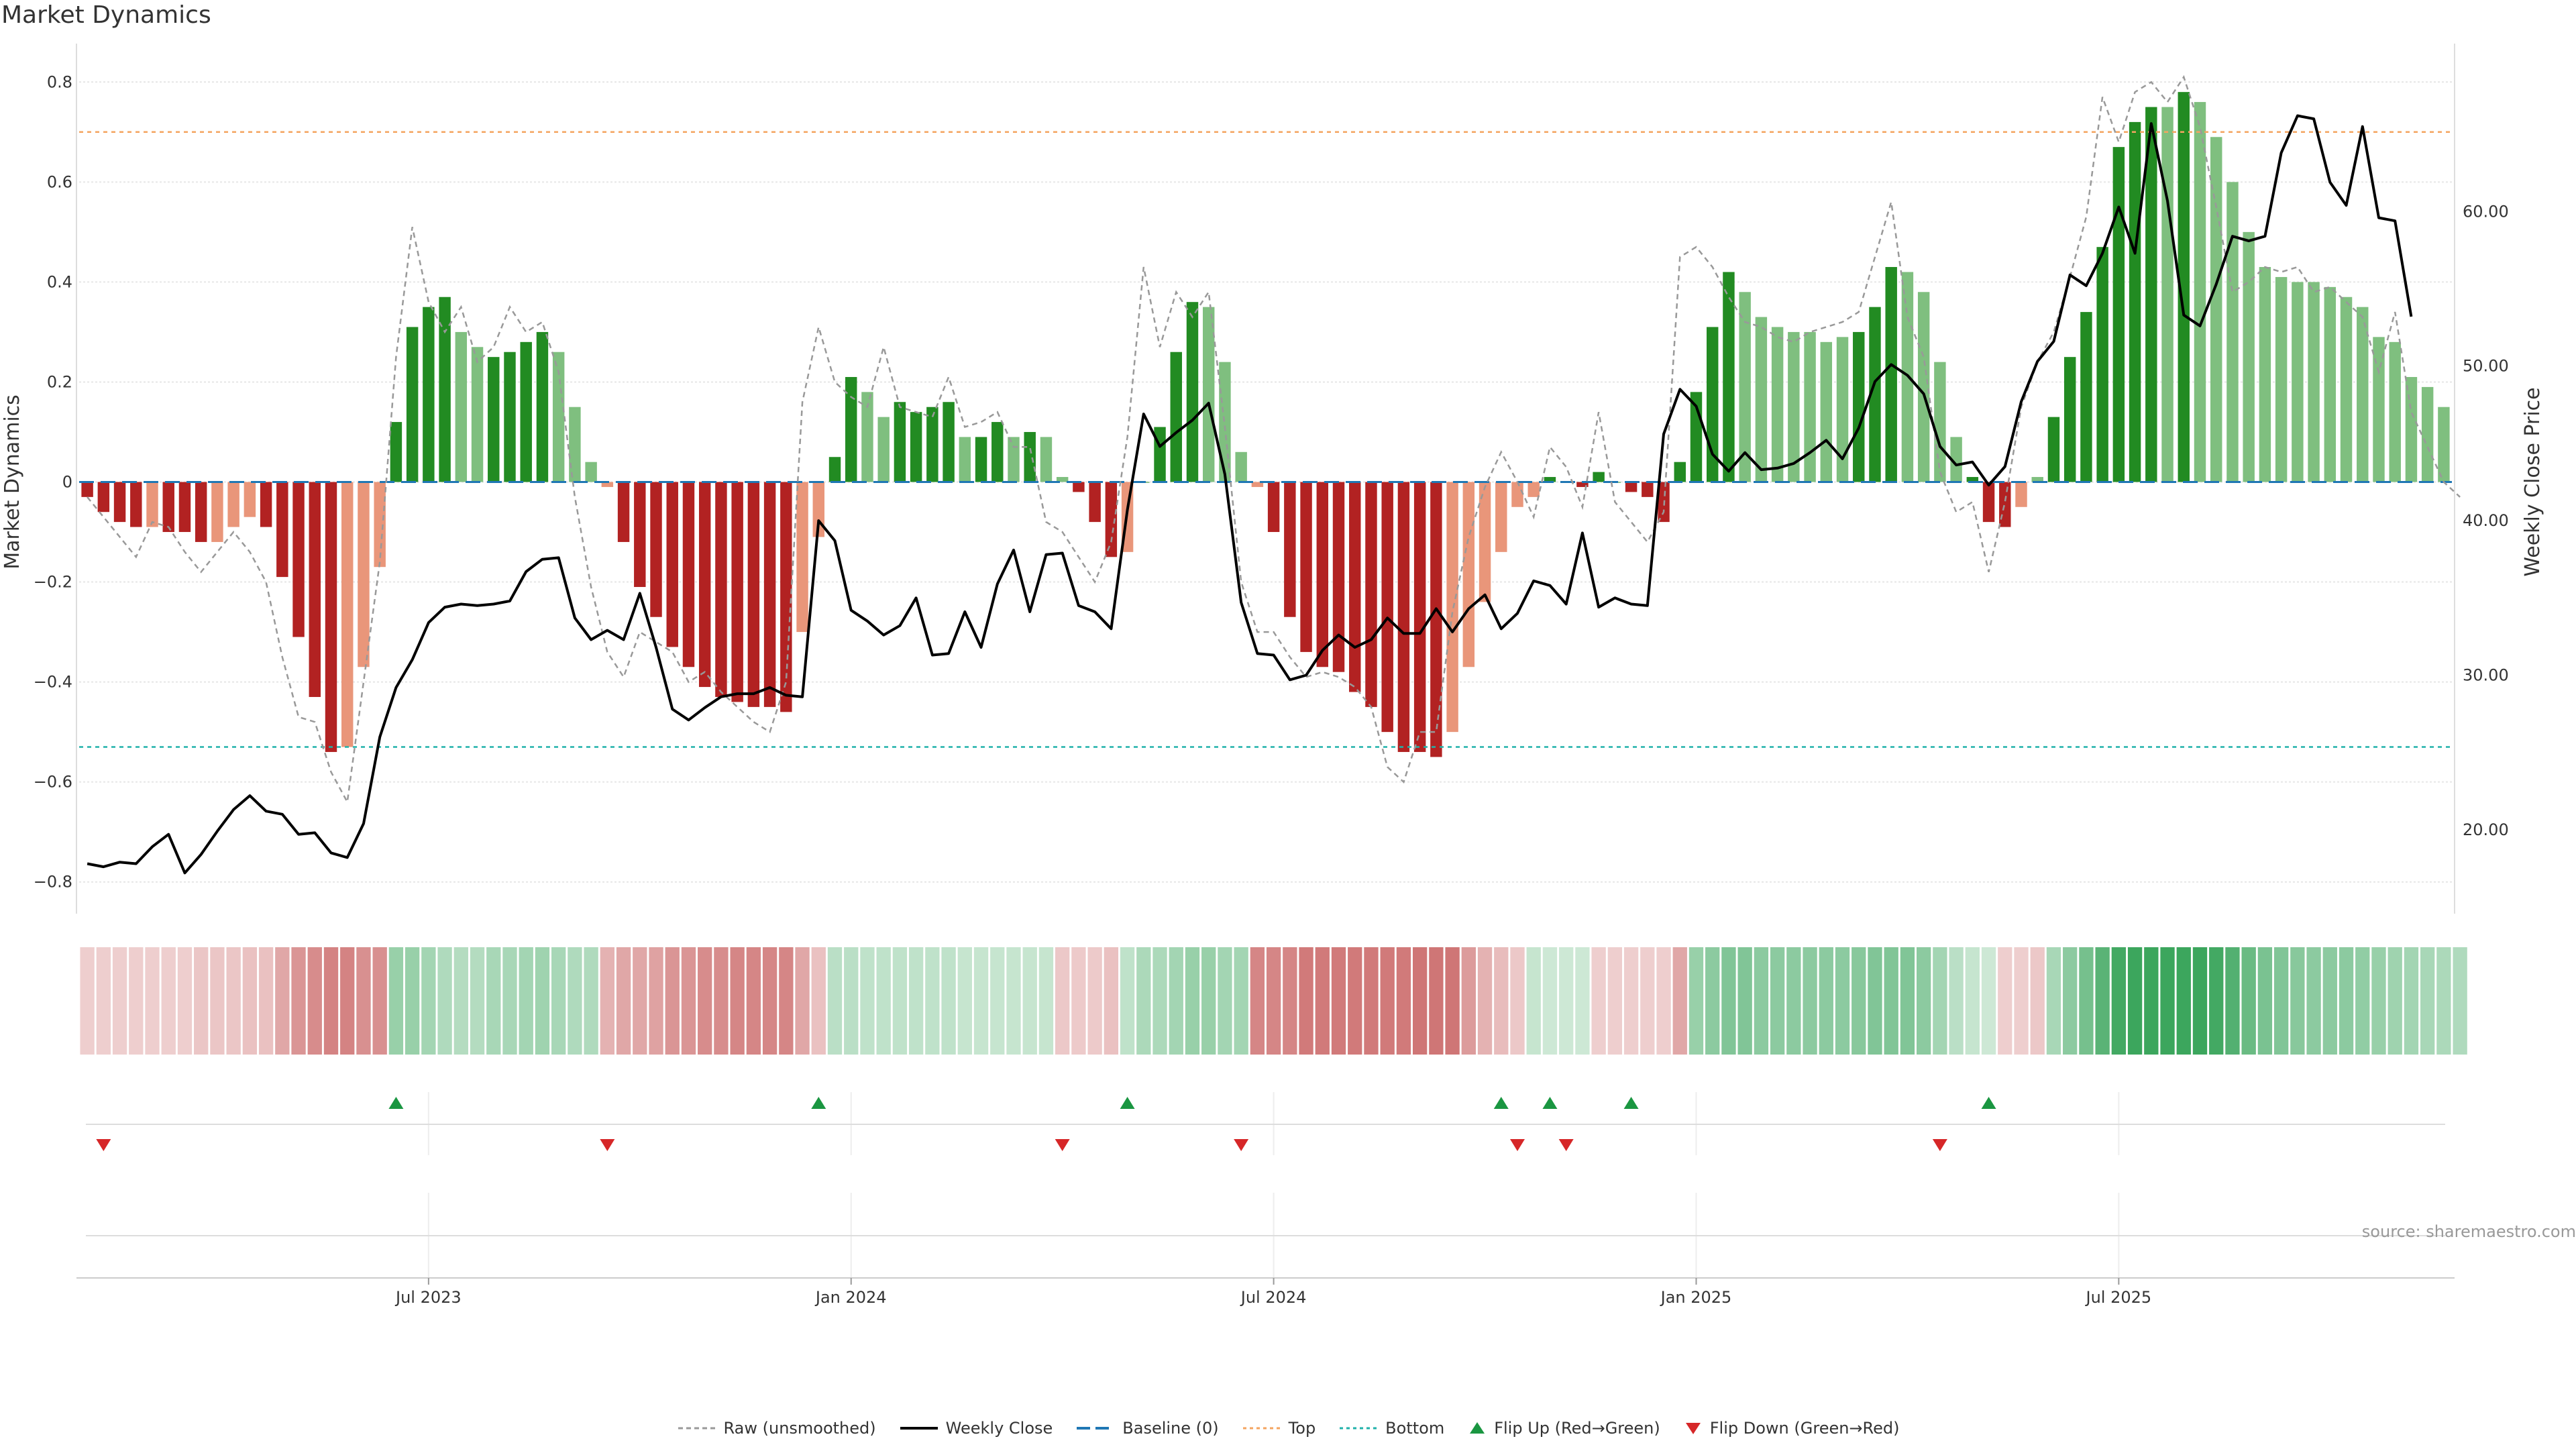 The height and width of the screenshot is (1449, 2576). Describe the element at coordinates (2486, 211) in the screenshot. I see `y2-tick-label: 60.00` at that location.